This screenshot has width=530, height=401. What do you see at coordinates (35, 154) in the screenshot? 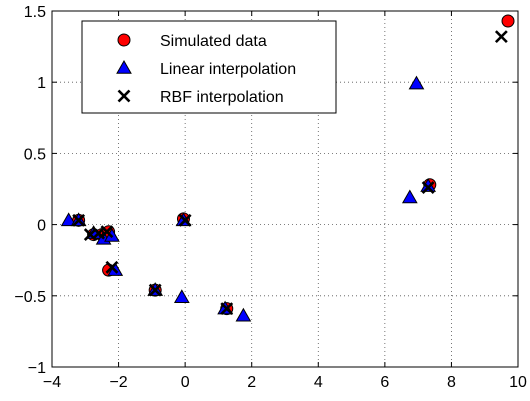
I see `y-tick-label: 0.5` at bounding box center [35, 154].